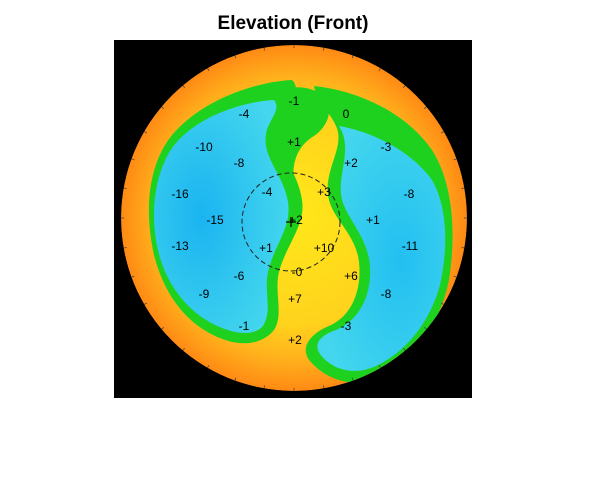 This screenshot has height=500, width=589. I want to click on elev-label: -6, so click(239, 276).